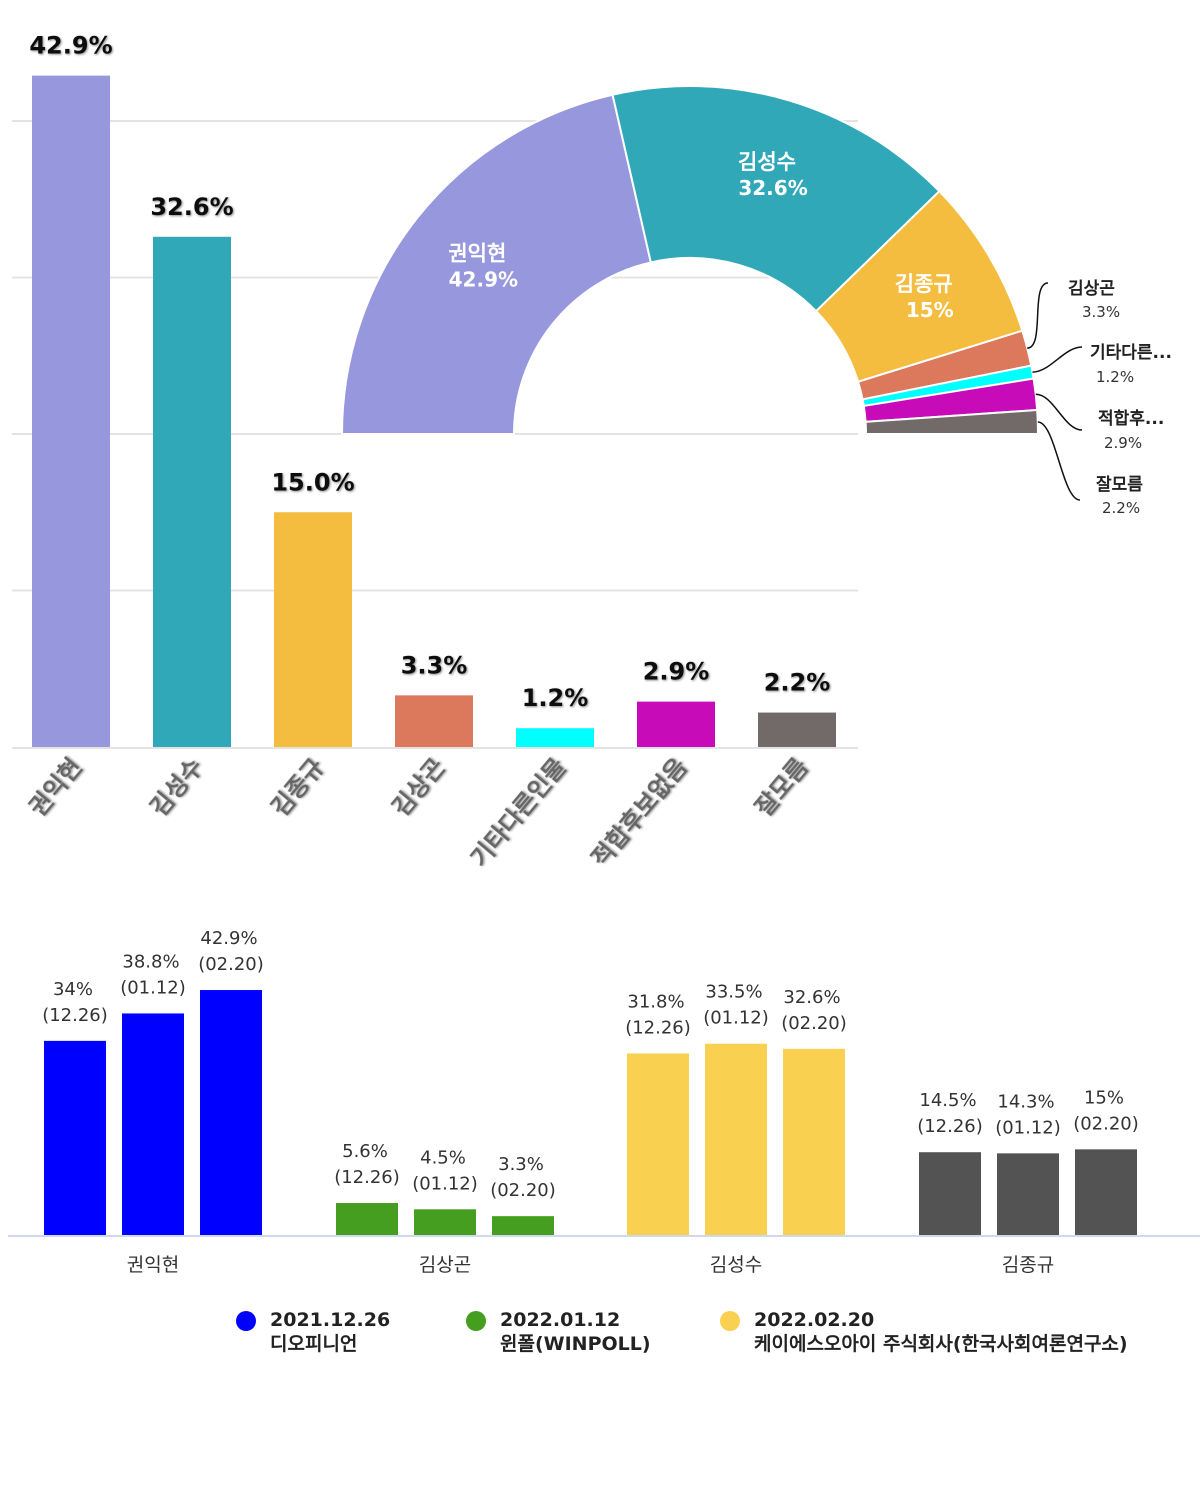 Image resolution: width=1200 pixels, height=1500 pixels. Describe the element at coordinates (70, 46) in the screenshot. I see `data-label: 42.9%` at that location.